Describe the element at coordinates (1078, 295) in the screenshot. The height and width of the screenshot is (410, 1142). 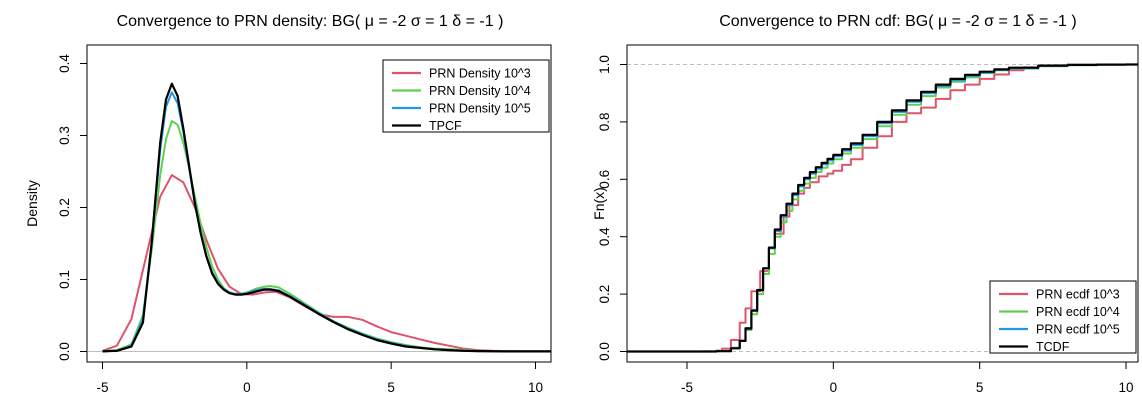
I see `chart-2-legend-label-1: PRN ecdf 10^3` at that location.